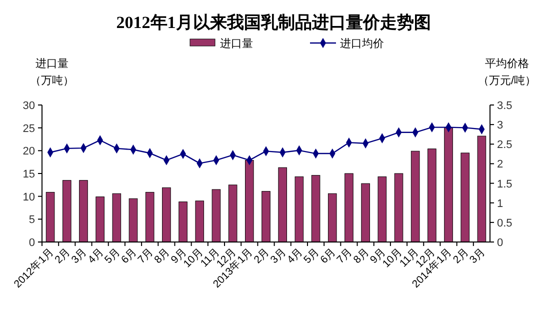  What do you see at coordinates (28, 106) in the screenshot?
I see `y-tick-label: 30` at bounding box center [28, 106].